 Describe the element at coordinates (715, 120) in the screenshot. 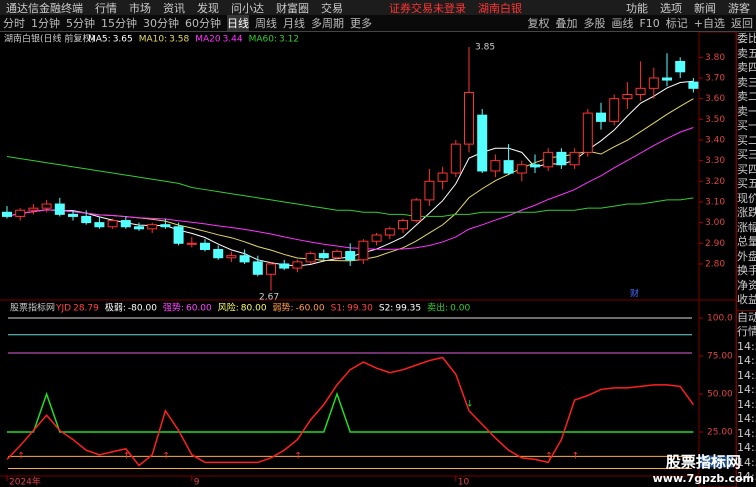

I see `y-tick-label: 3.50` at that location.